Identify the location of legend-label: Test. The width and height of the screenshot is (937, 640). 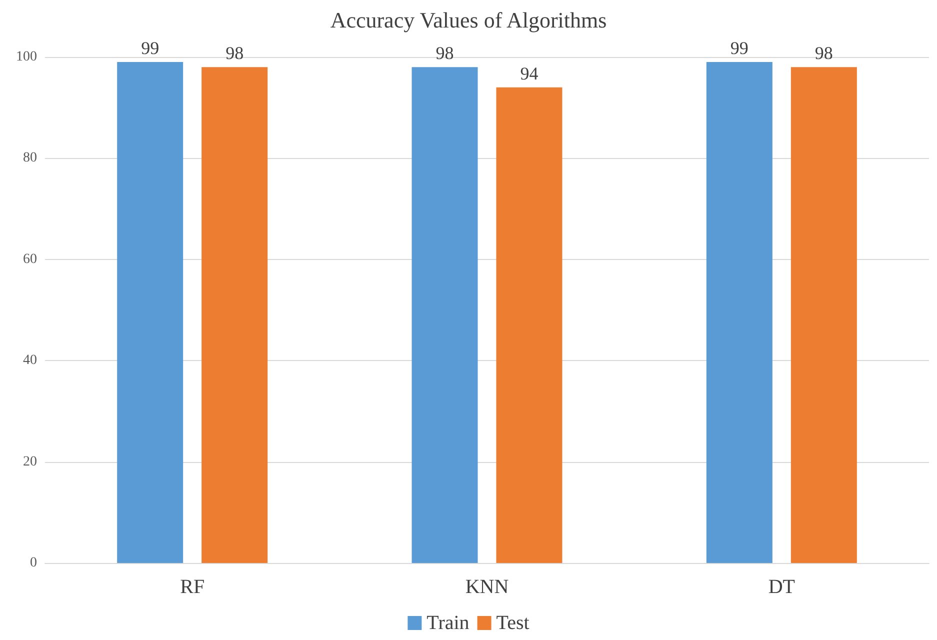
(513, 623).